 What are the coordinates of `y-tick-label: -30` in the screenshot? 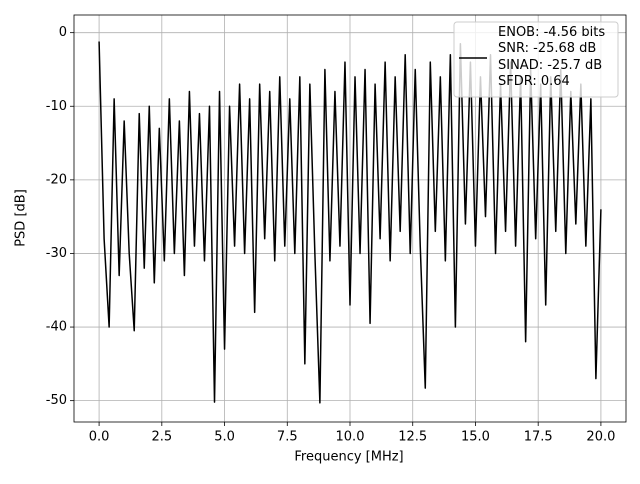 It's located at (56, 253).